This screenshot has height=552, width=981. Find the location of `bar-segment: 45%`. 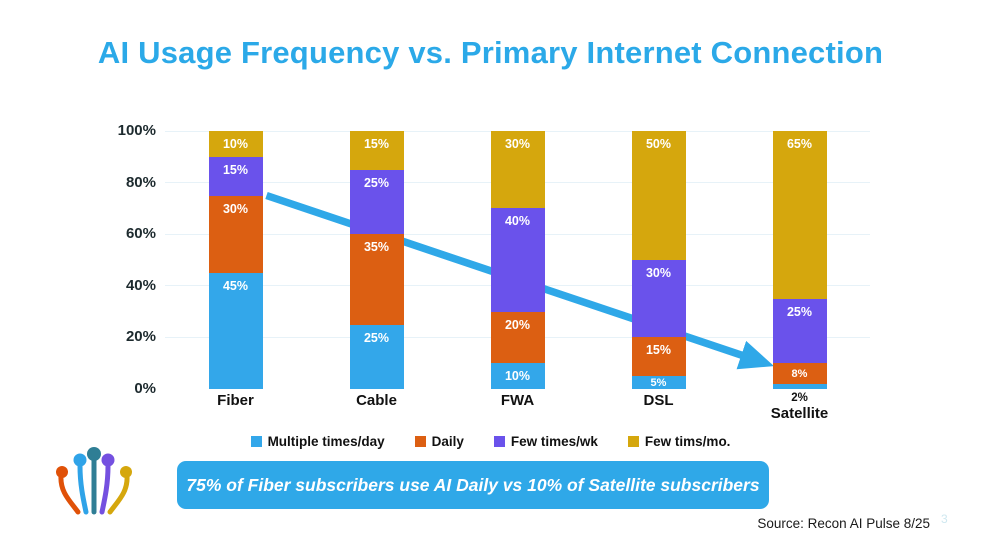

bar-segment: 45% is located at coordinates (235, 330).